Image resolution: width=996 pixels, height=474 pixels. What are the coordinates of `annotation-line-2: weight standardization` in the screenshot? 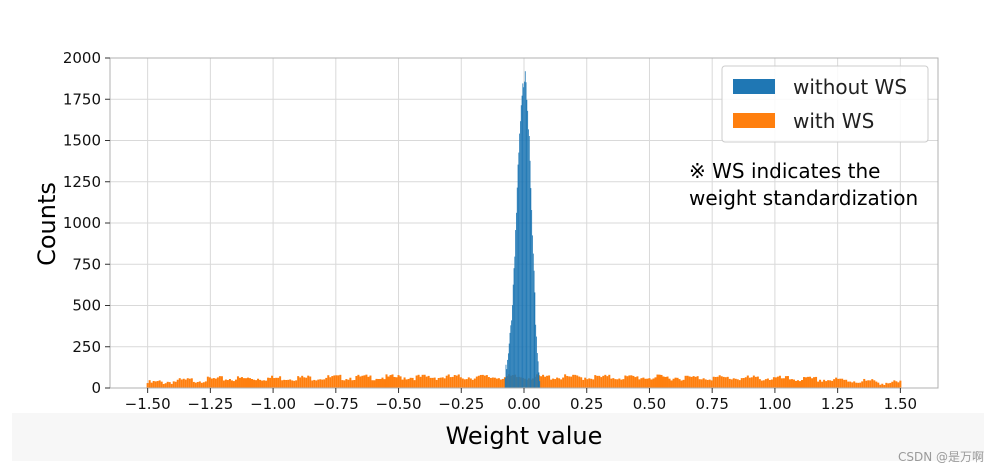 It's located at (803, 198).